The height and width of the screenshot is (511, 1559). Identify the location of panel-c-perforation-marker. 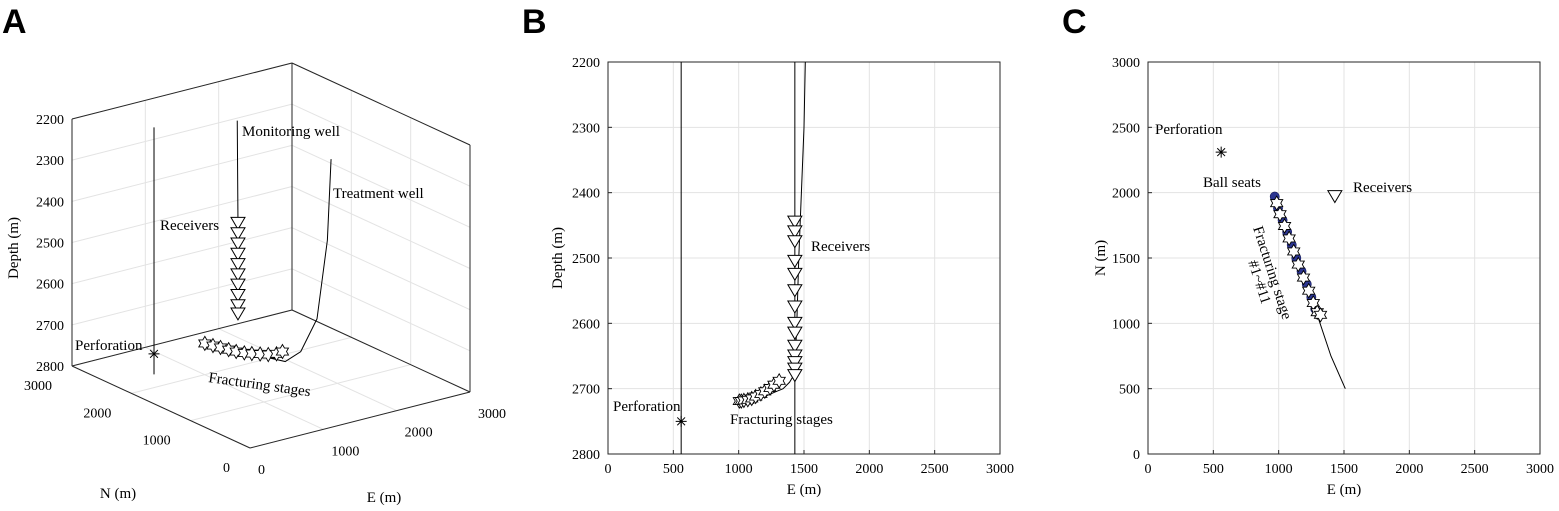
(1221, 152).